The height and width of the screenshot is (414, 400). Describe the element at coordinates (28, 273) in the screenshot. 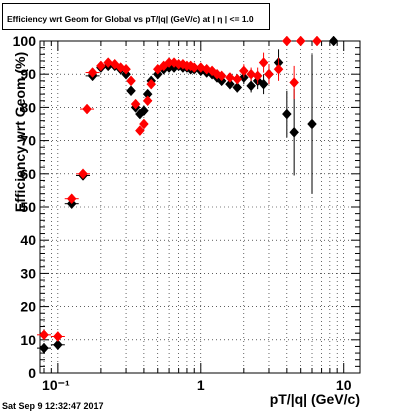

I see `y-tick-label: 30` at that location.